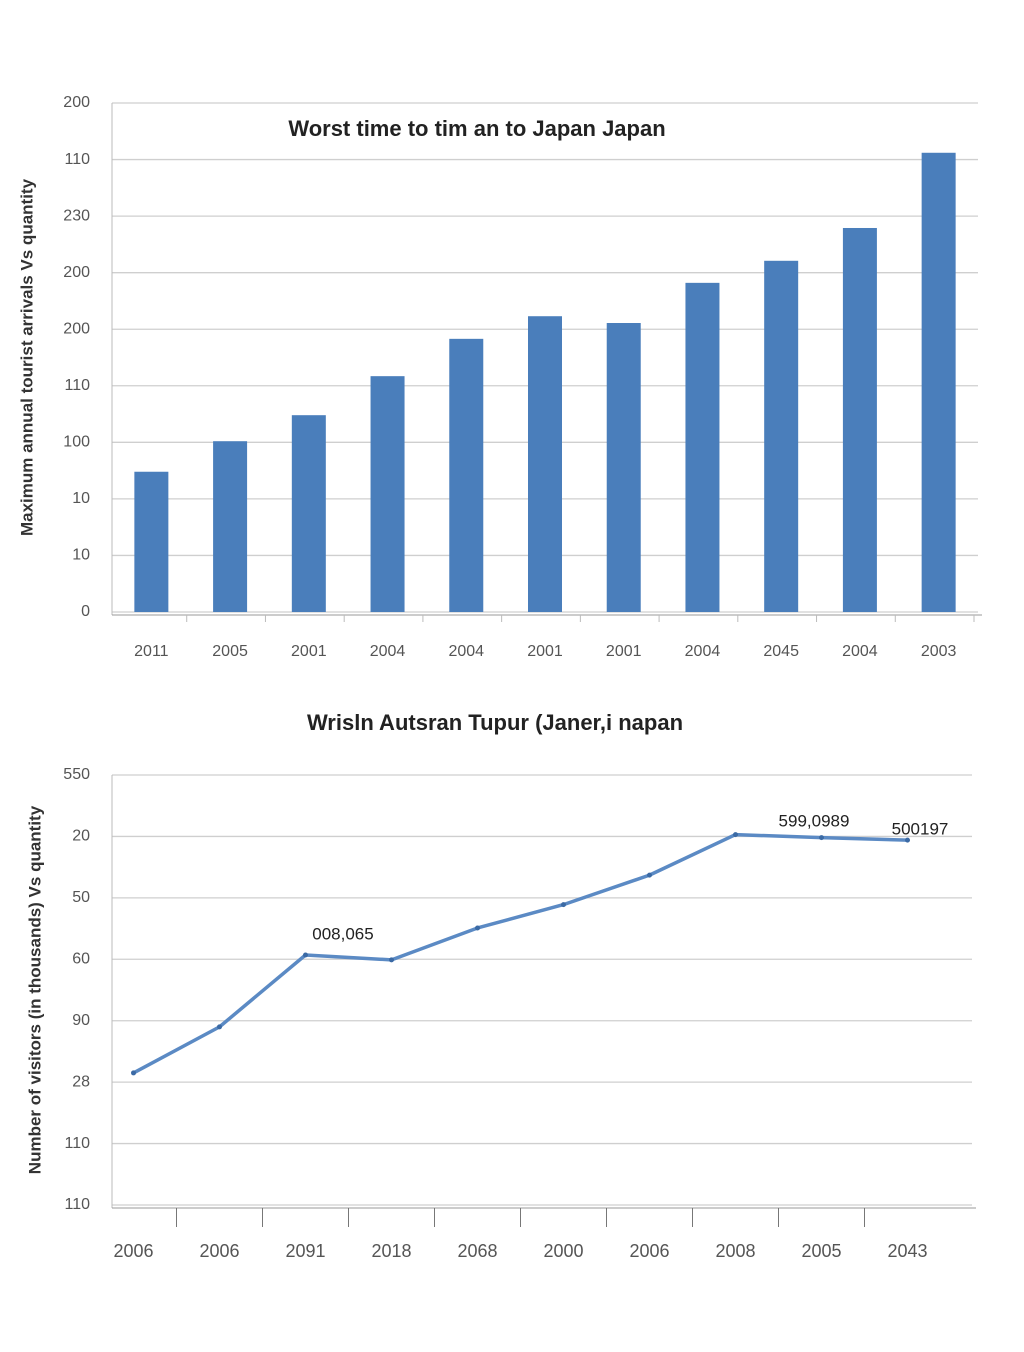  I want to click on y-tick-label: 100, so click(76, 442).